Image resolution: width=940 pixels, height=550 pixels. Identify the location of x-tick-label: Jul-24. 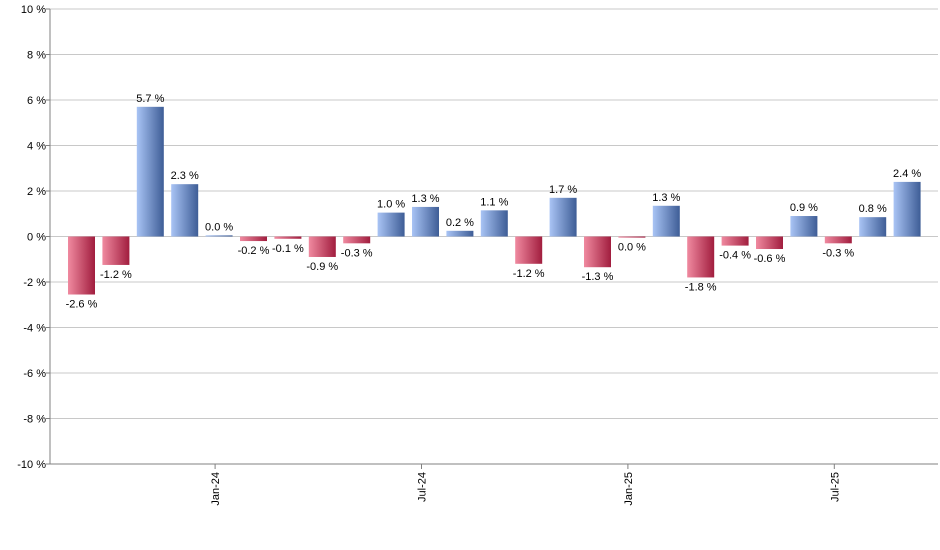
(423, 487).